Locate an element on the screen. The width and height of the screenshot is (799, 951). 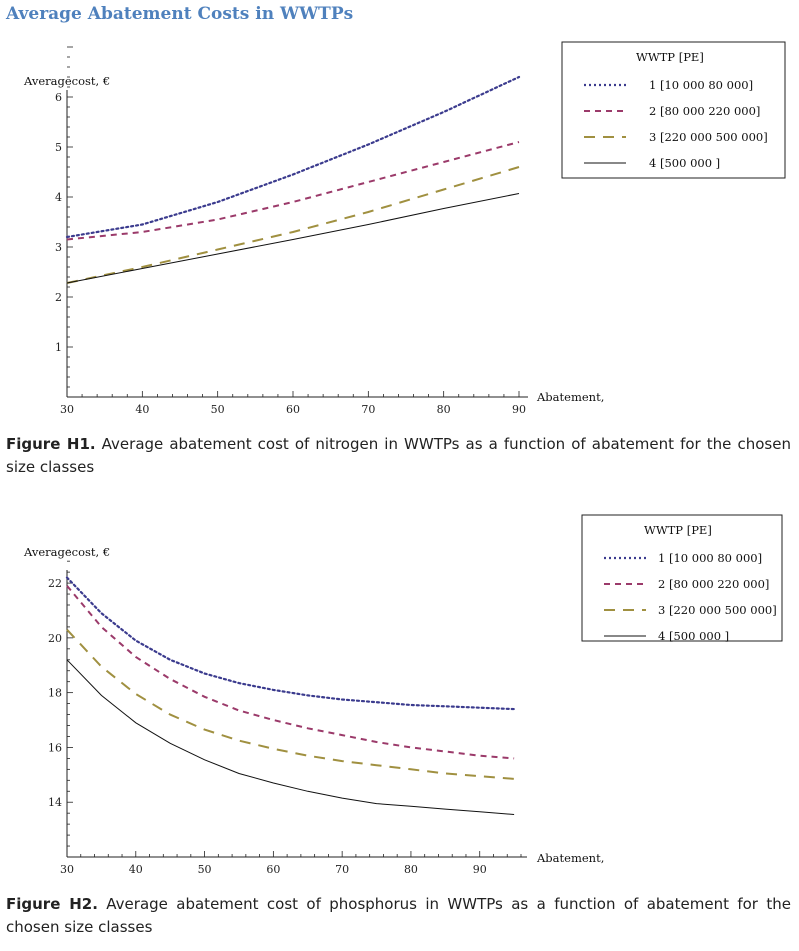
y-tick-label: 3 is located at coordinates (58, 247).